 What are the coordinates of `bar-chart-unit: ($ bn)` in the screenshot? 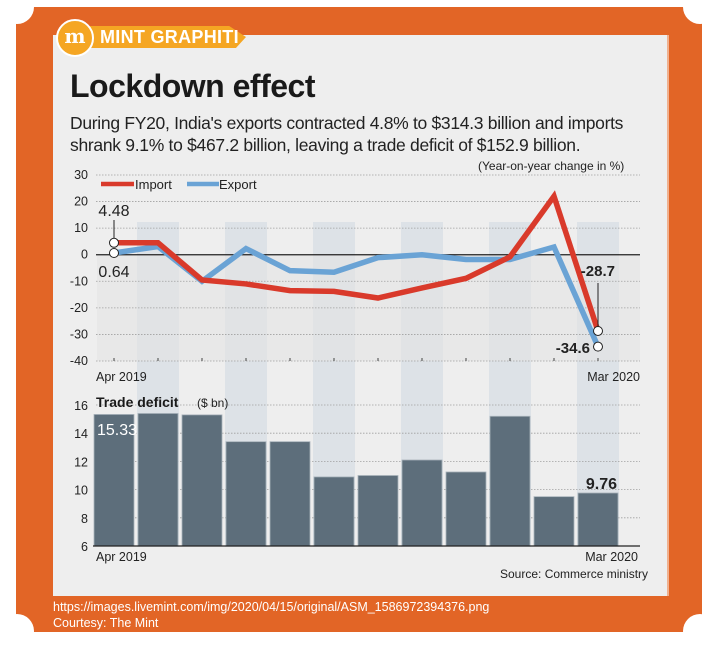 It's located at (212, 403).